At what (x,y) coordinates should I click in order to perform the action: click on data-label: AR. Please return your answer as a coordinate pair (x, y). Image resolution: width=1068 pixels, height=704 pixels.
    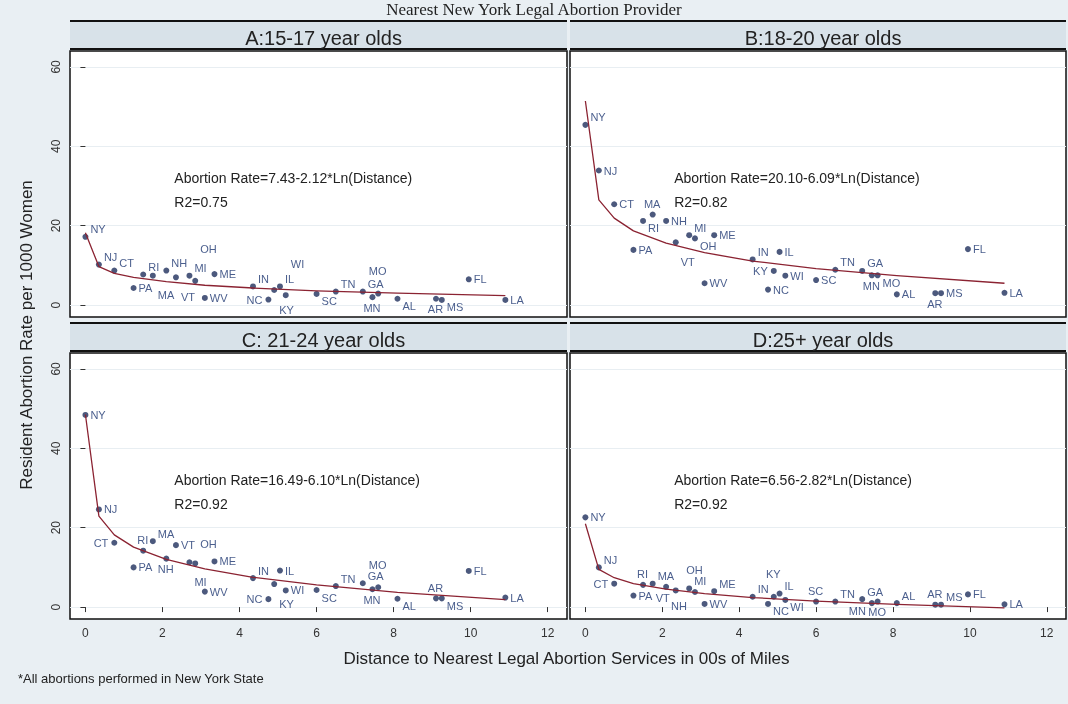
    Looking at the image, I should click on (435, 309).